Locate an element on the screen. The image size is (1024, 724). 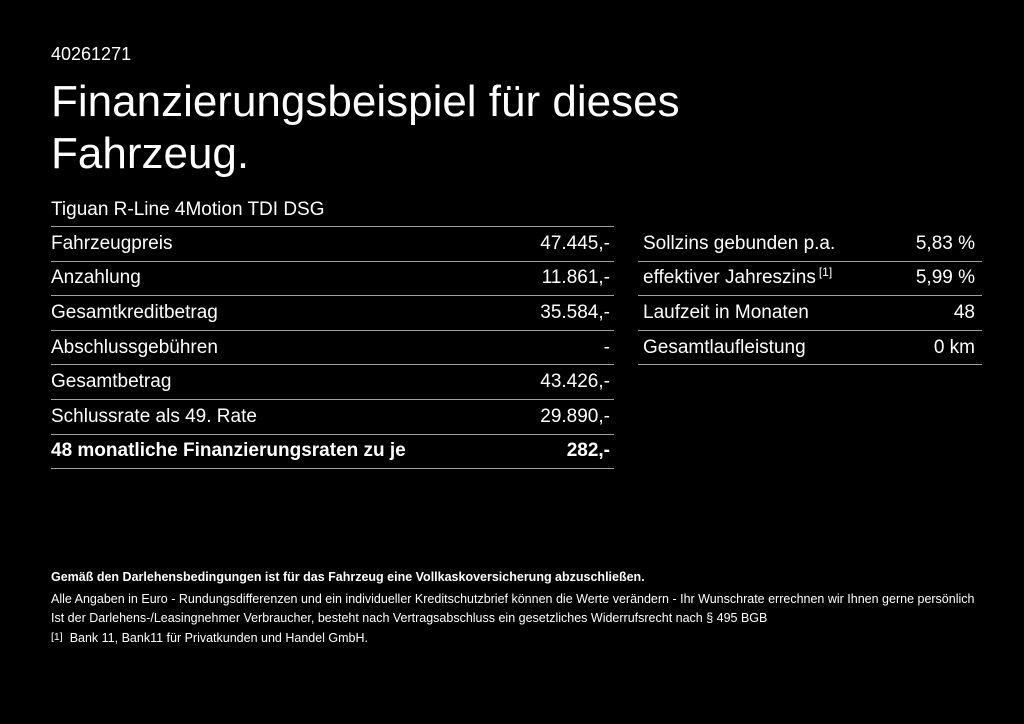
table-row: Schlussrate als 49. Rate 29.890,- is located at coordinates (332, 417).